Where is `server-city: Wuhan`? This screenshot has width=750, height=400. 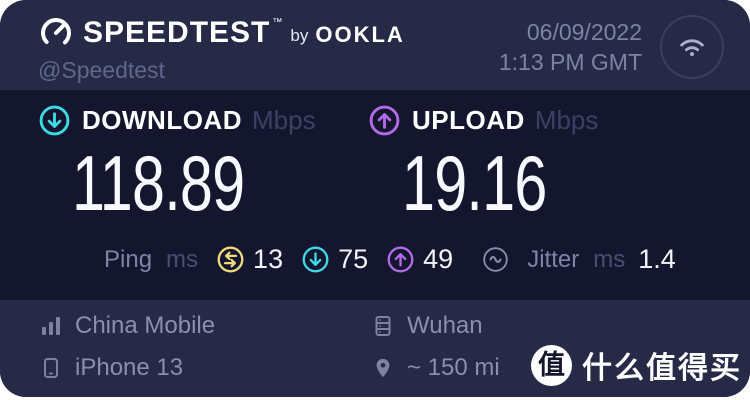 server-city: Wuhan is located at coordinates (445, 325).